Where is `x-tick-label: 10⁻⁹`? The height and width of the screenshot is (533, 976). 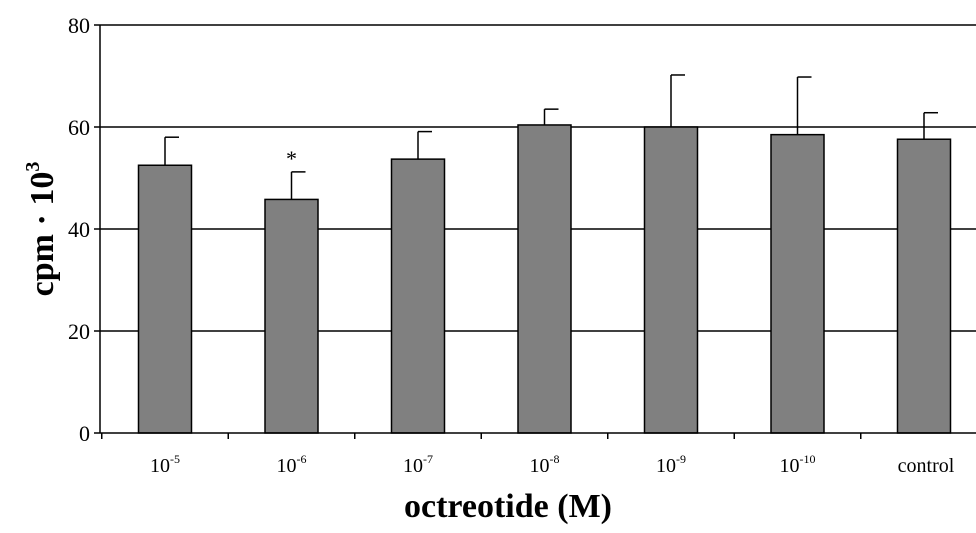 x-tick-label: 10⁻⁹ is located at coordinates (671, 464).